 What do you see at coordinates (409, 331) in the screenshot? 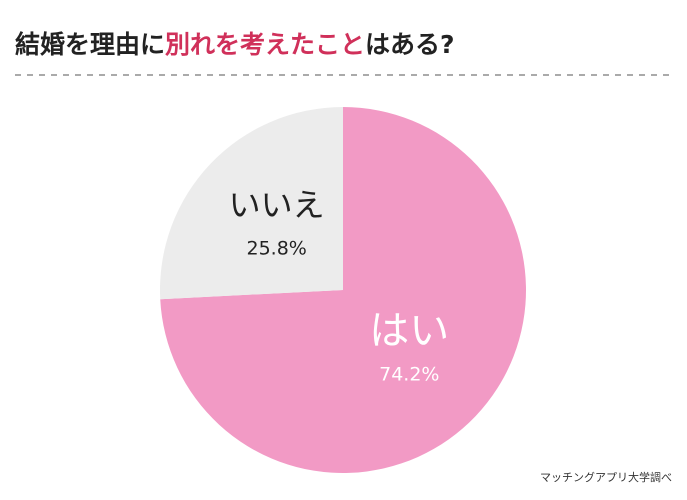
I see `slice-label: はい` at bounding box center [409, 331].